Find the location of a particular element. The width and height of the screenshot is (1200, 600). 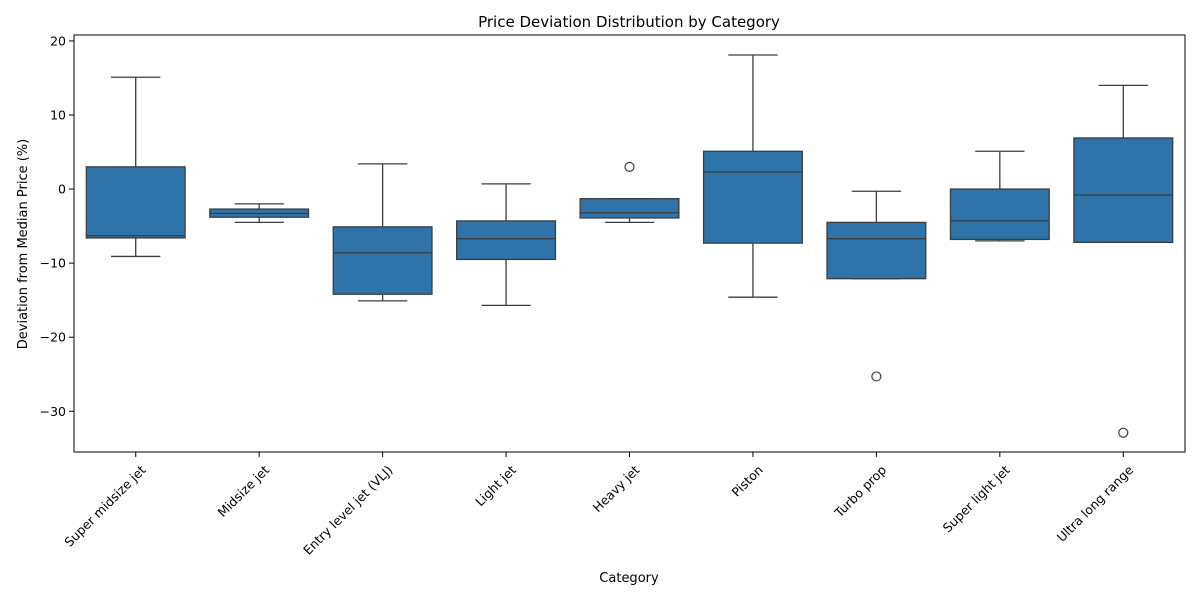

x-tick-label: Turbo prop is located at coordinates (860, 491).